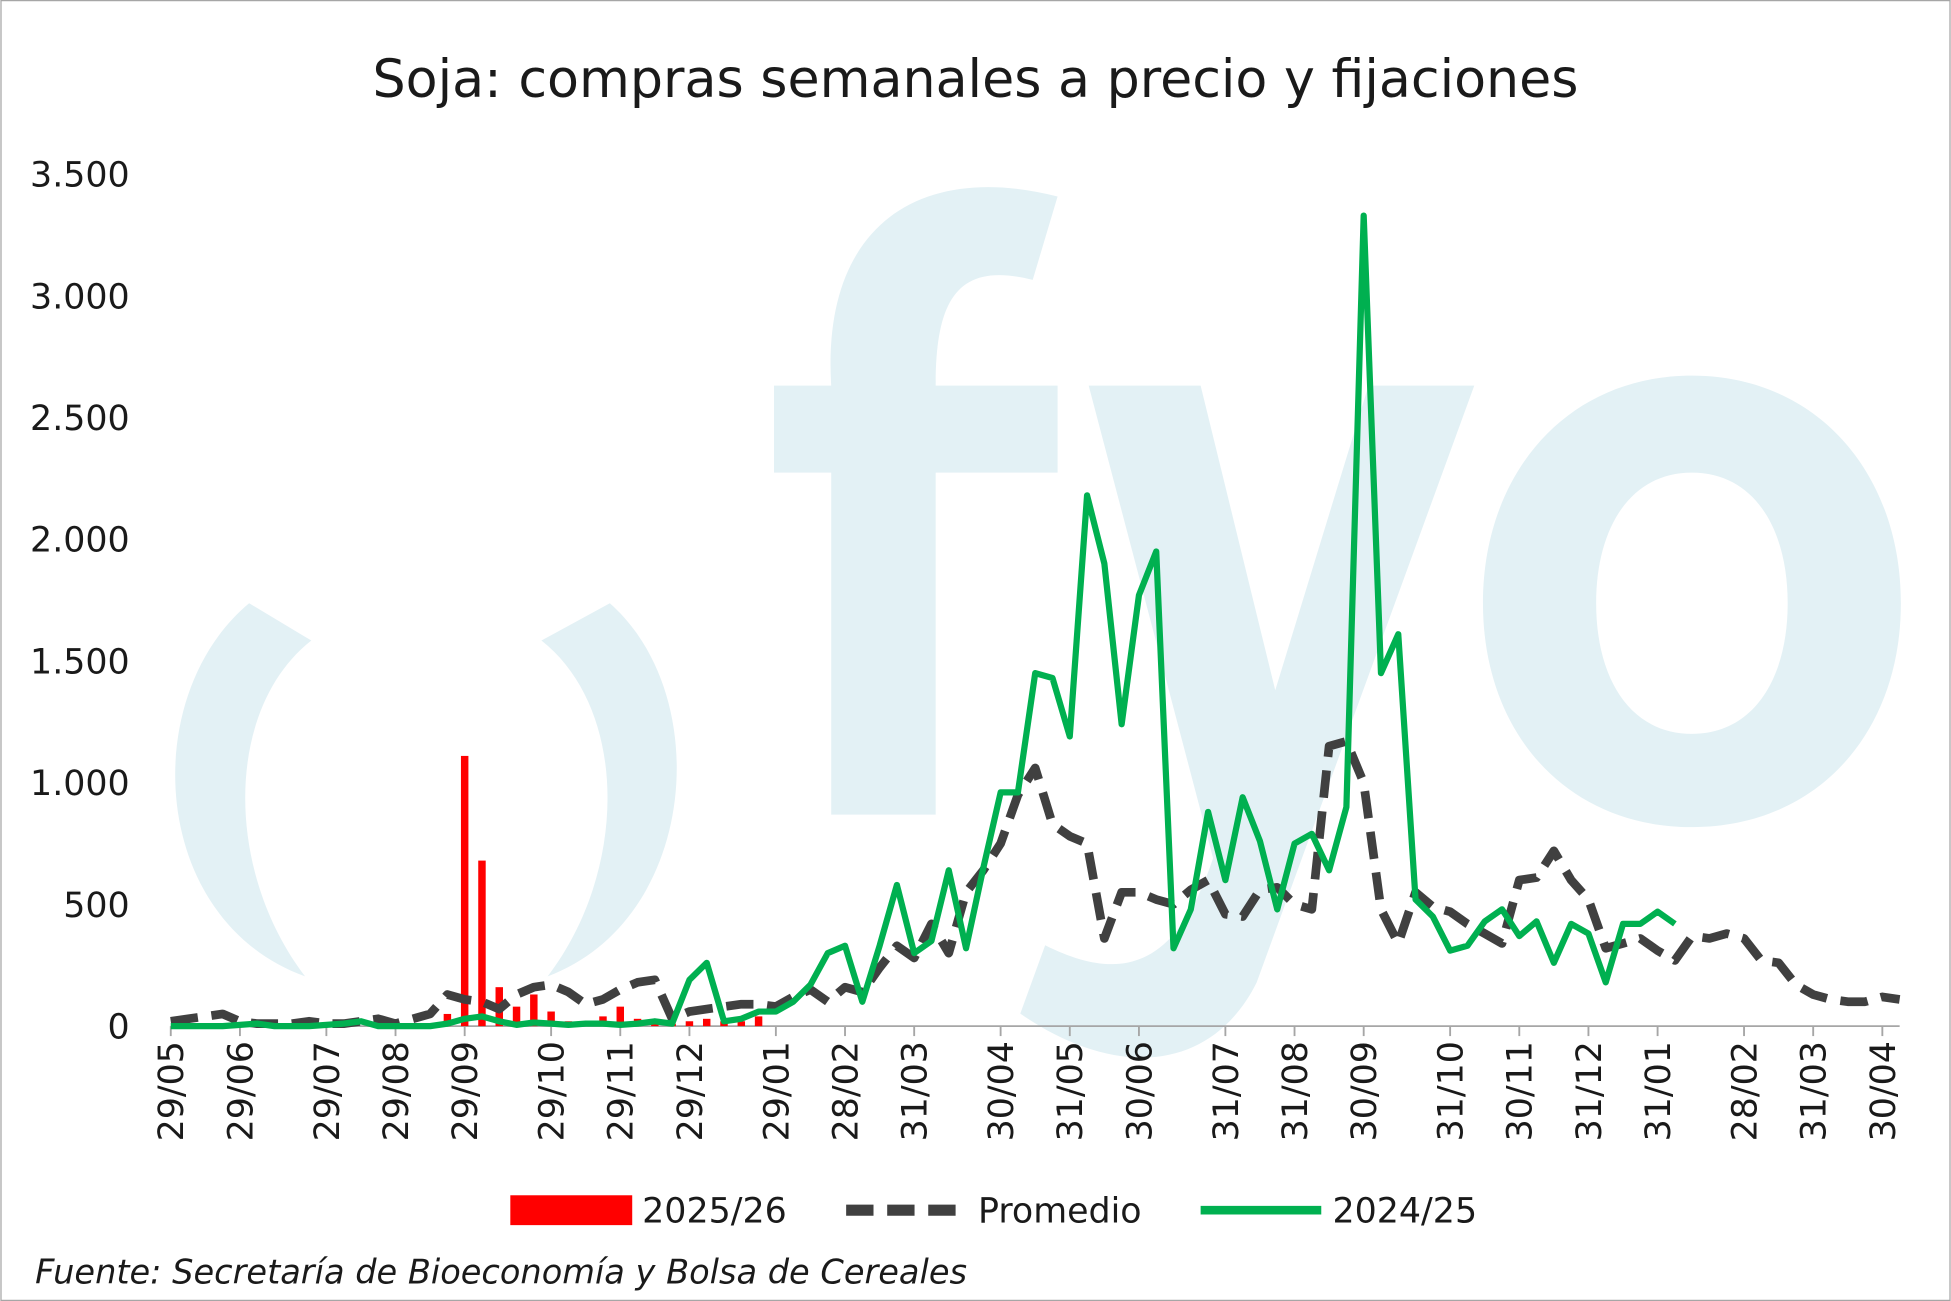  What do you see at coordinates (571, 1210) in the screenshot?
I see `legend-swatch` at bounding box center [571, 1210].